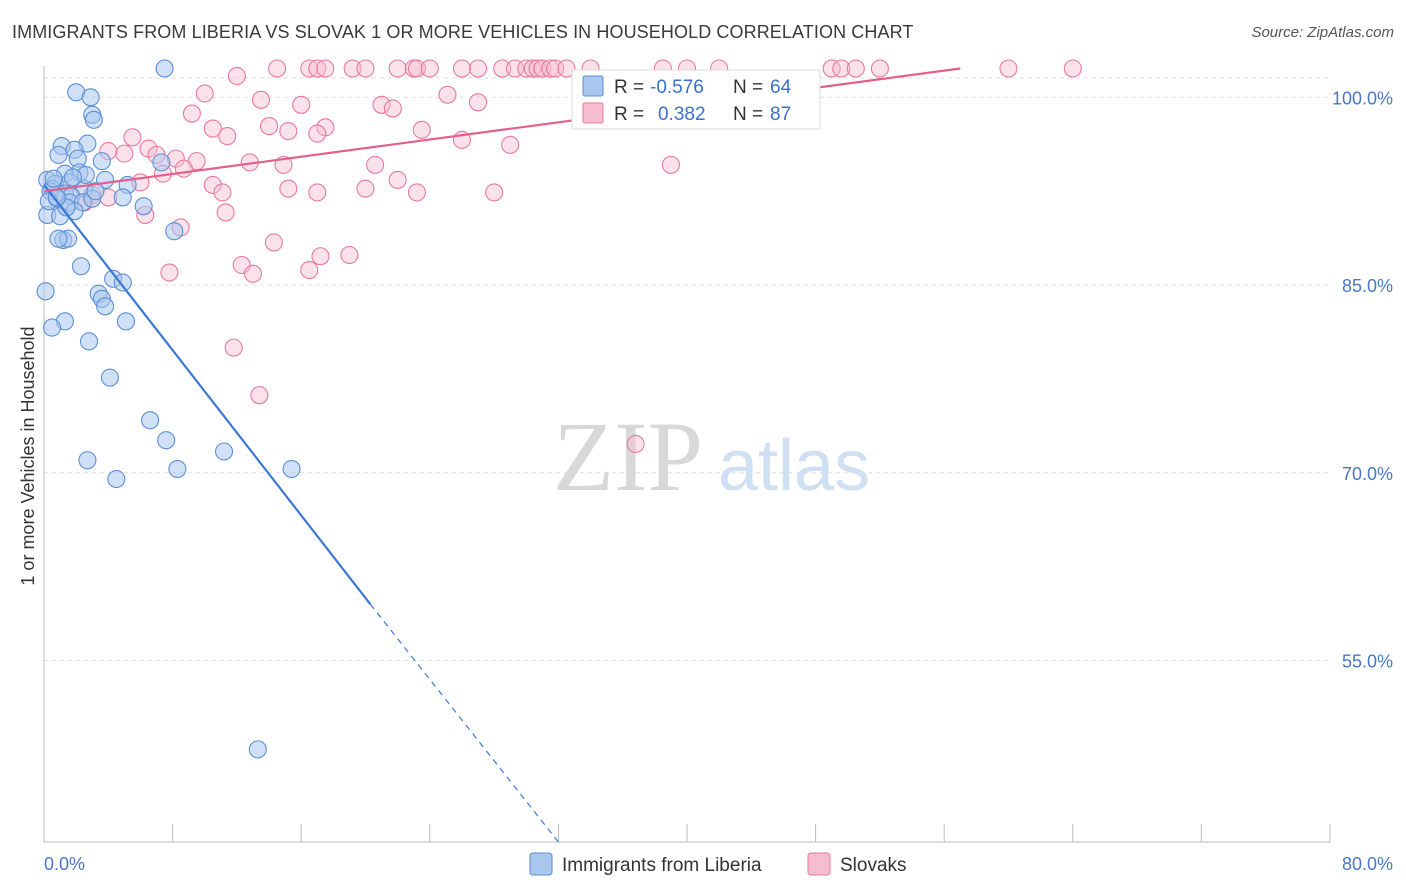  I want to click on watermark-zip: ZIP, so click(628, 456).